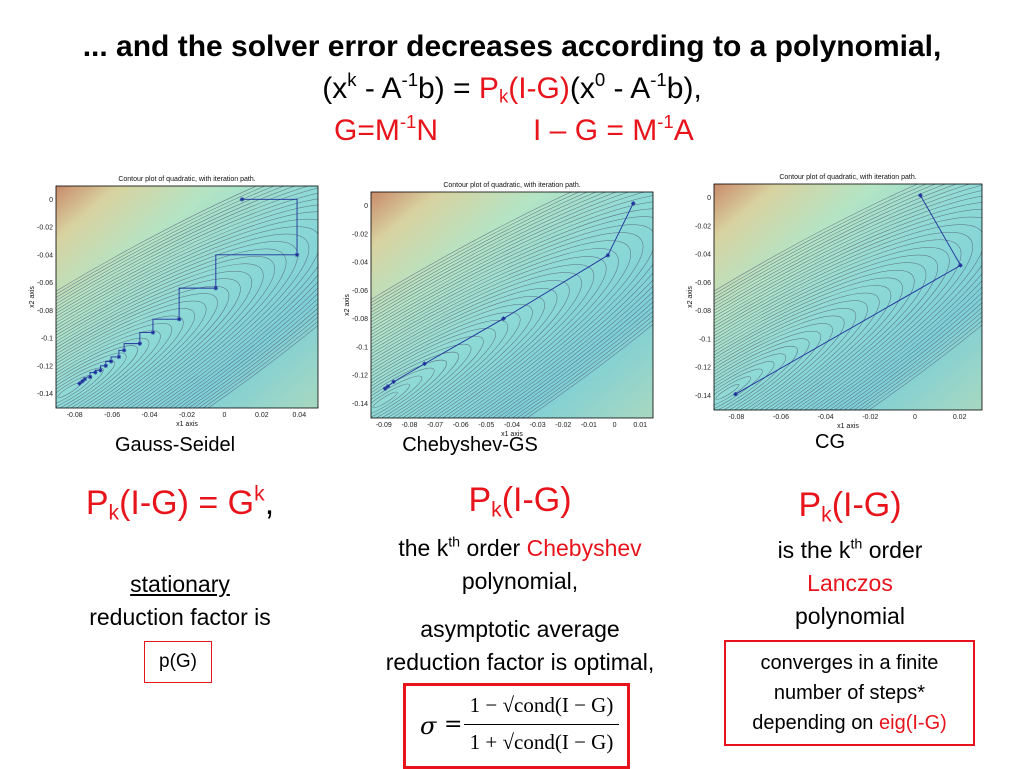 The width and height of the screenshot is (1024, 769). What do you see at coordinates (850, 506) in the screenshot?
I see `lanczos-polynomial-heading: Pk(I-G)` at bounding box center [850, 506].